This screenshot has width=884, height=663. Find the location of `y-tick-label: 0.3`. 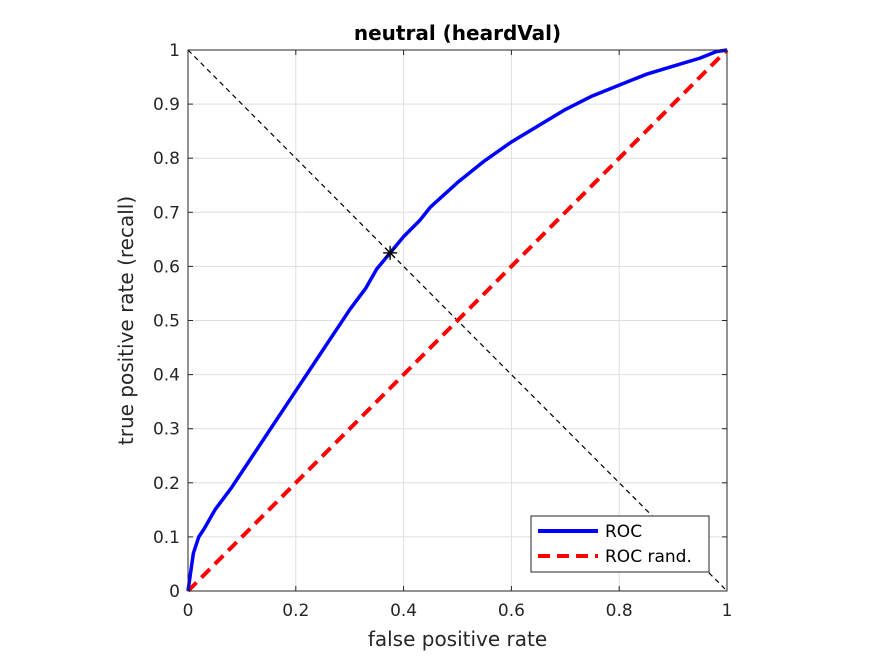

y-tick-label: 0.3 is located at coordinates (166, 430).